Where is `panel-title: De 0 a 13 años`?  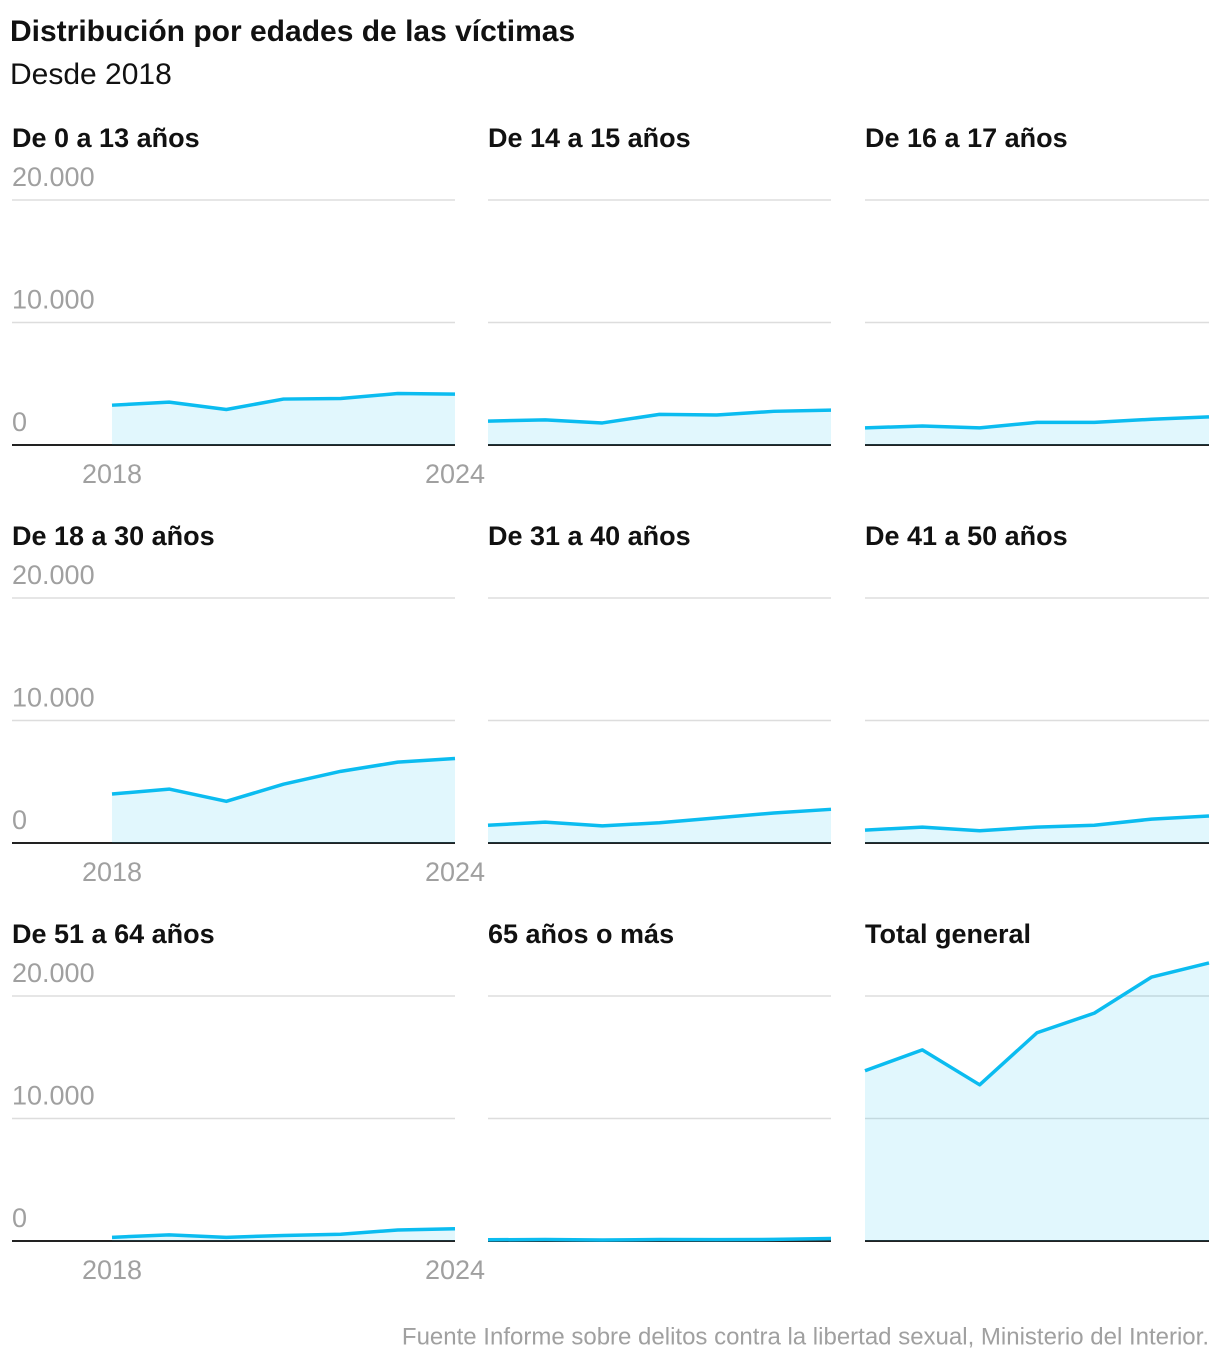
panel-title: De 0 a 13 años is located at coordinates (106, 138).